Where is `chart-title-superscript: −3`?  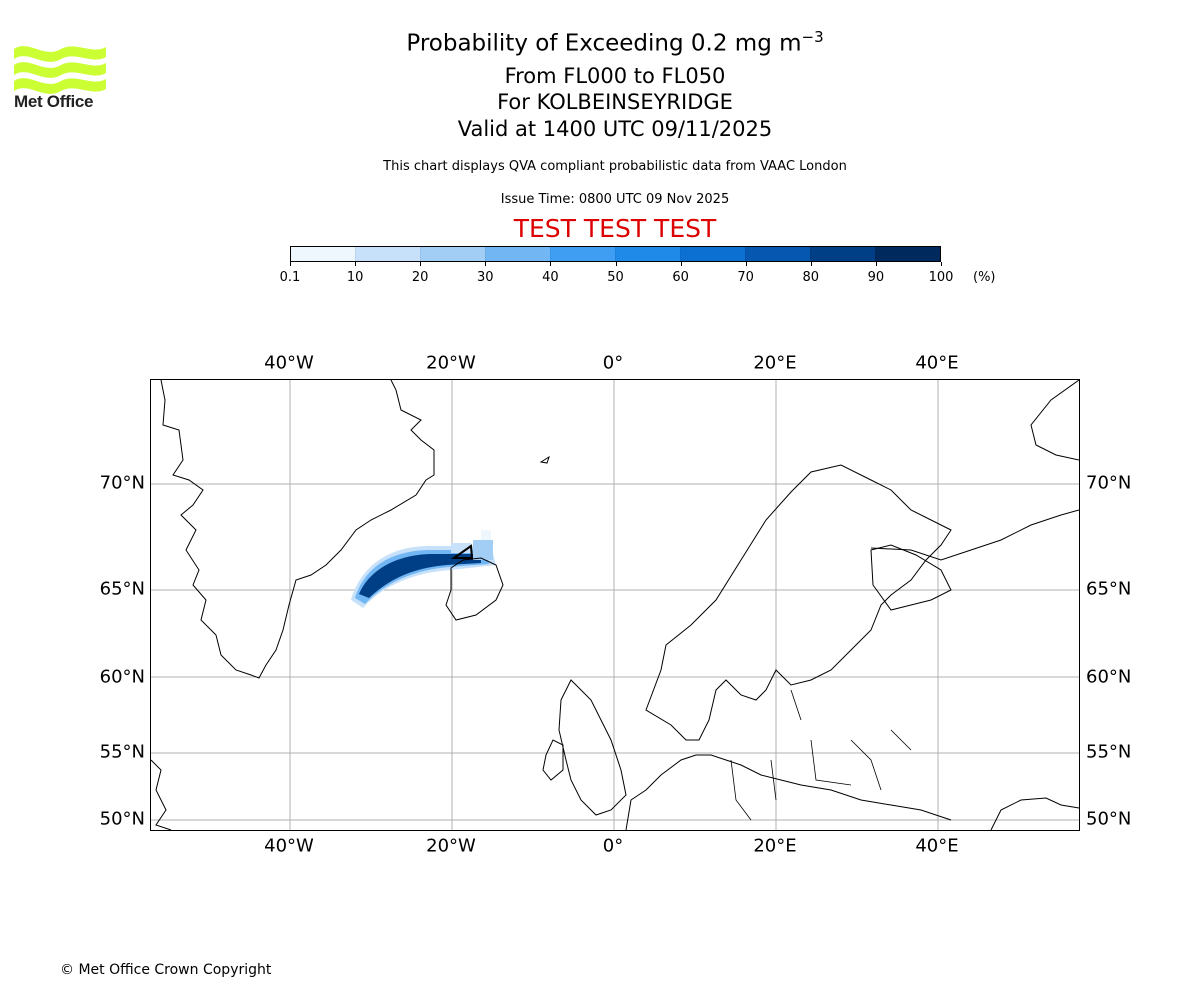 chart-title-superscript: −3 is located at coordinates (812, 37).